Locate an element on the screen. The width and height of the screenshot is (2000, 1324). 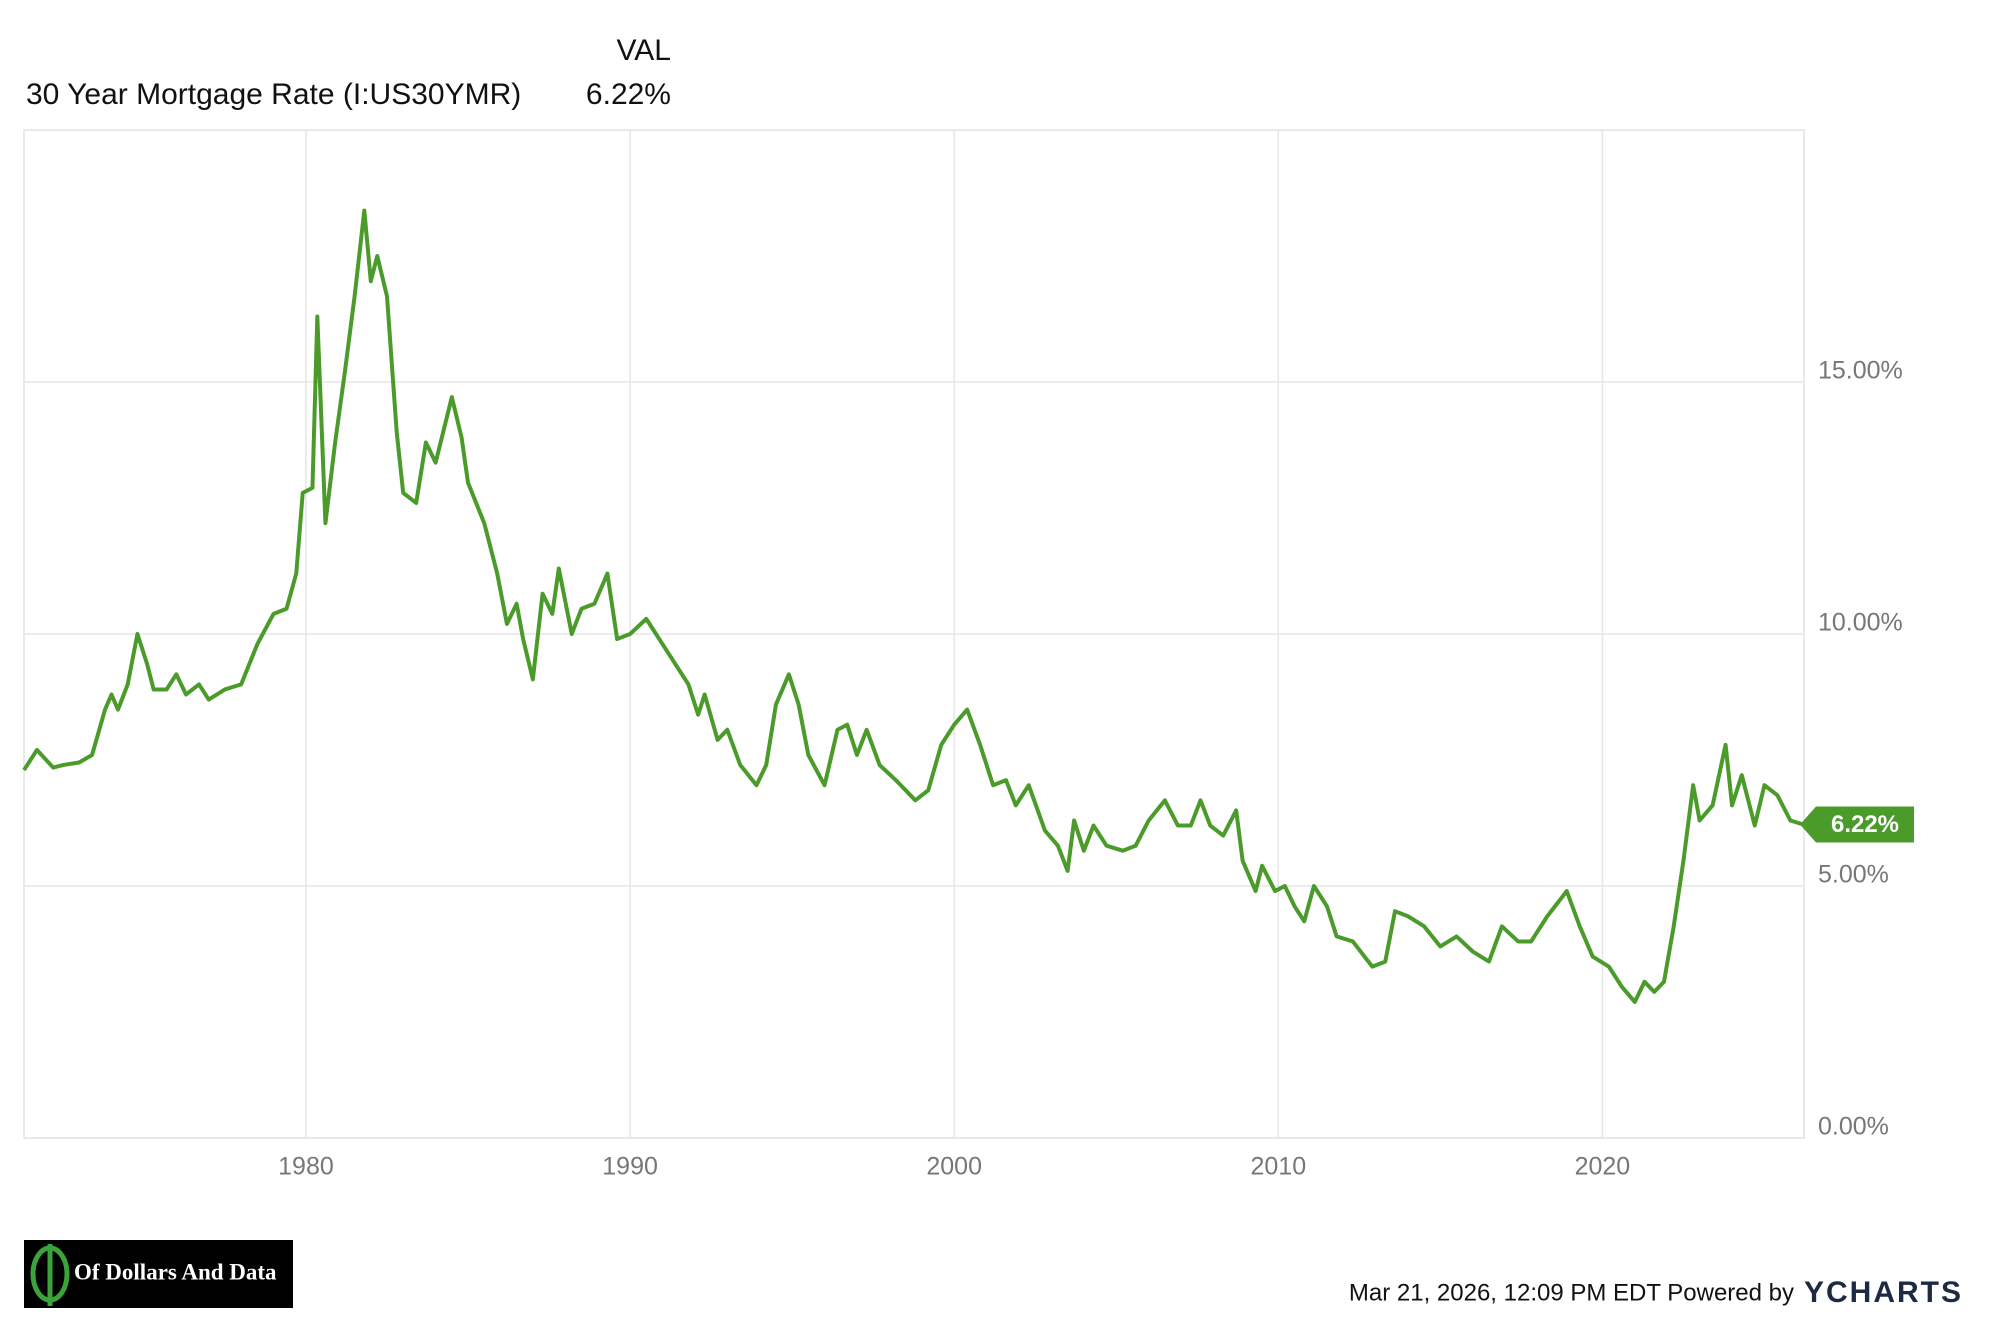
timestamp: Mar 21, 2026, 12:09 PM EDT Powered by is located at coordinates (1571, 1292).